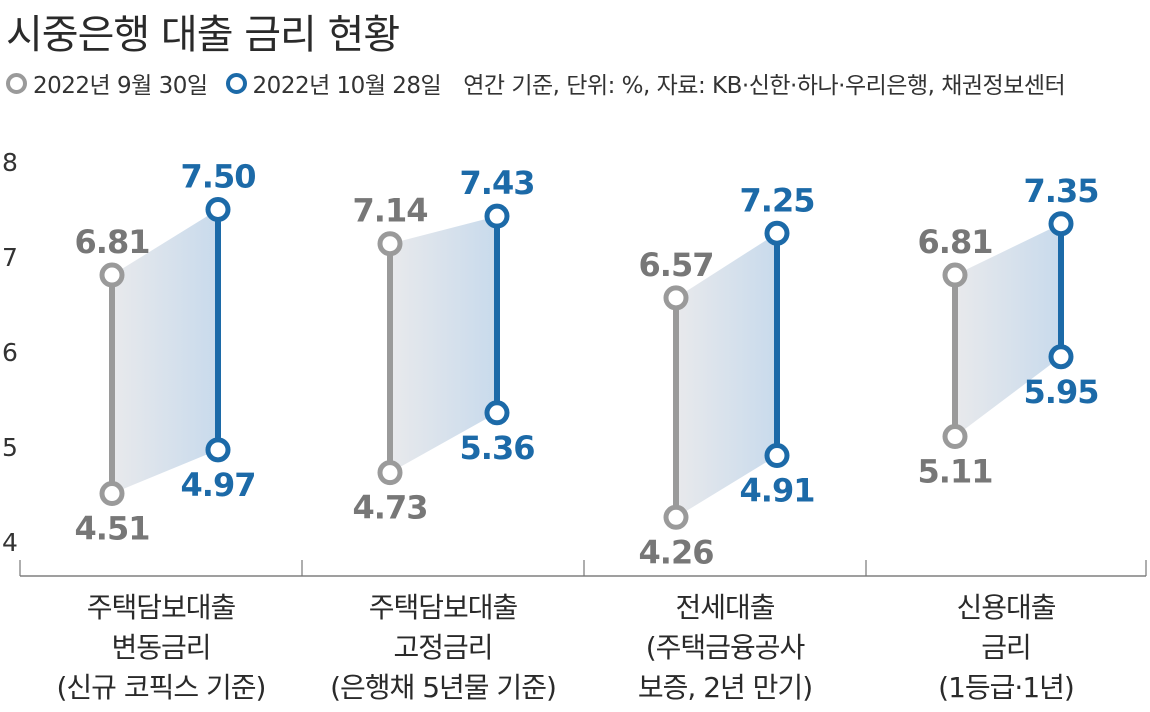 The height and width of the screenshot is (712, 1150). Describe the element at coordinates (112, 529) in the screenshot. I see `sep-low-label: 4.51` at that location.